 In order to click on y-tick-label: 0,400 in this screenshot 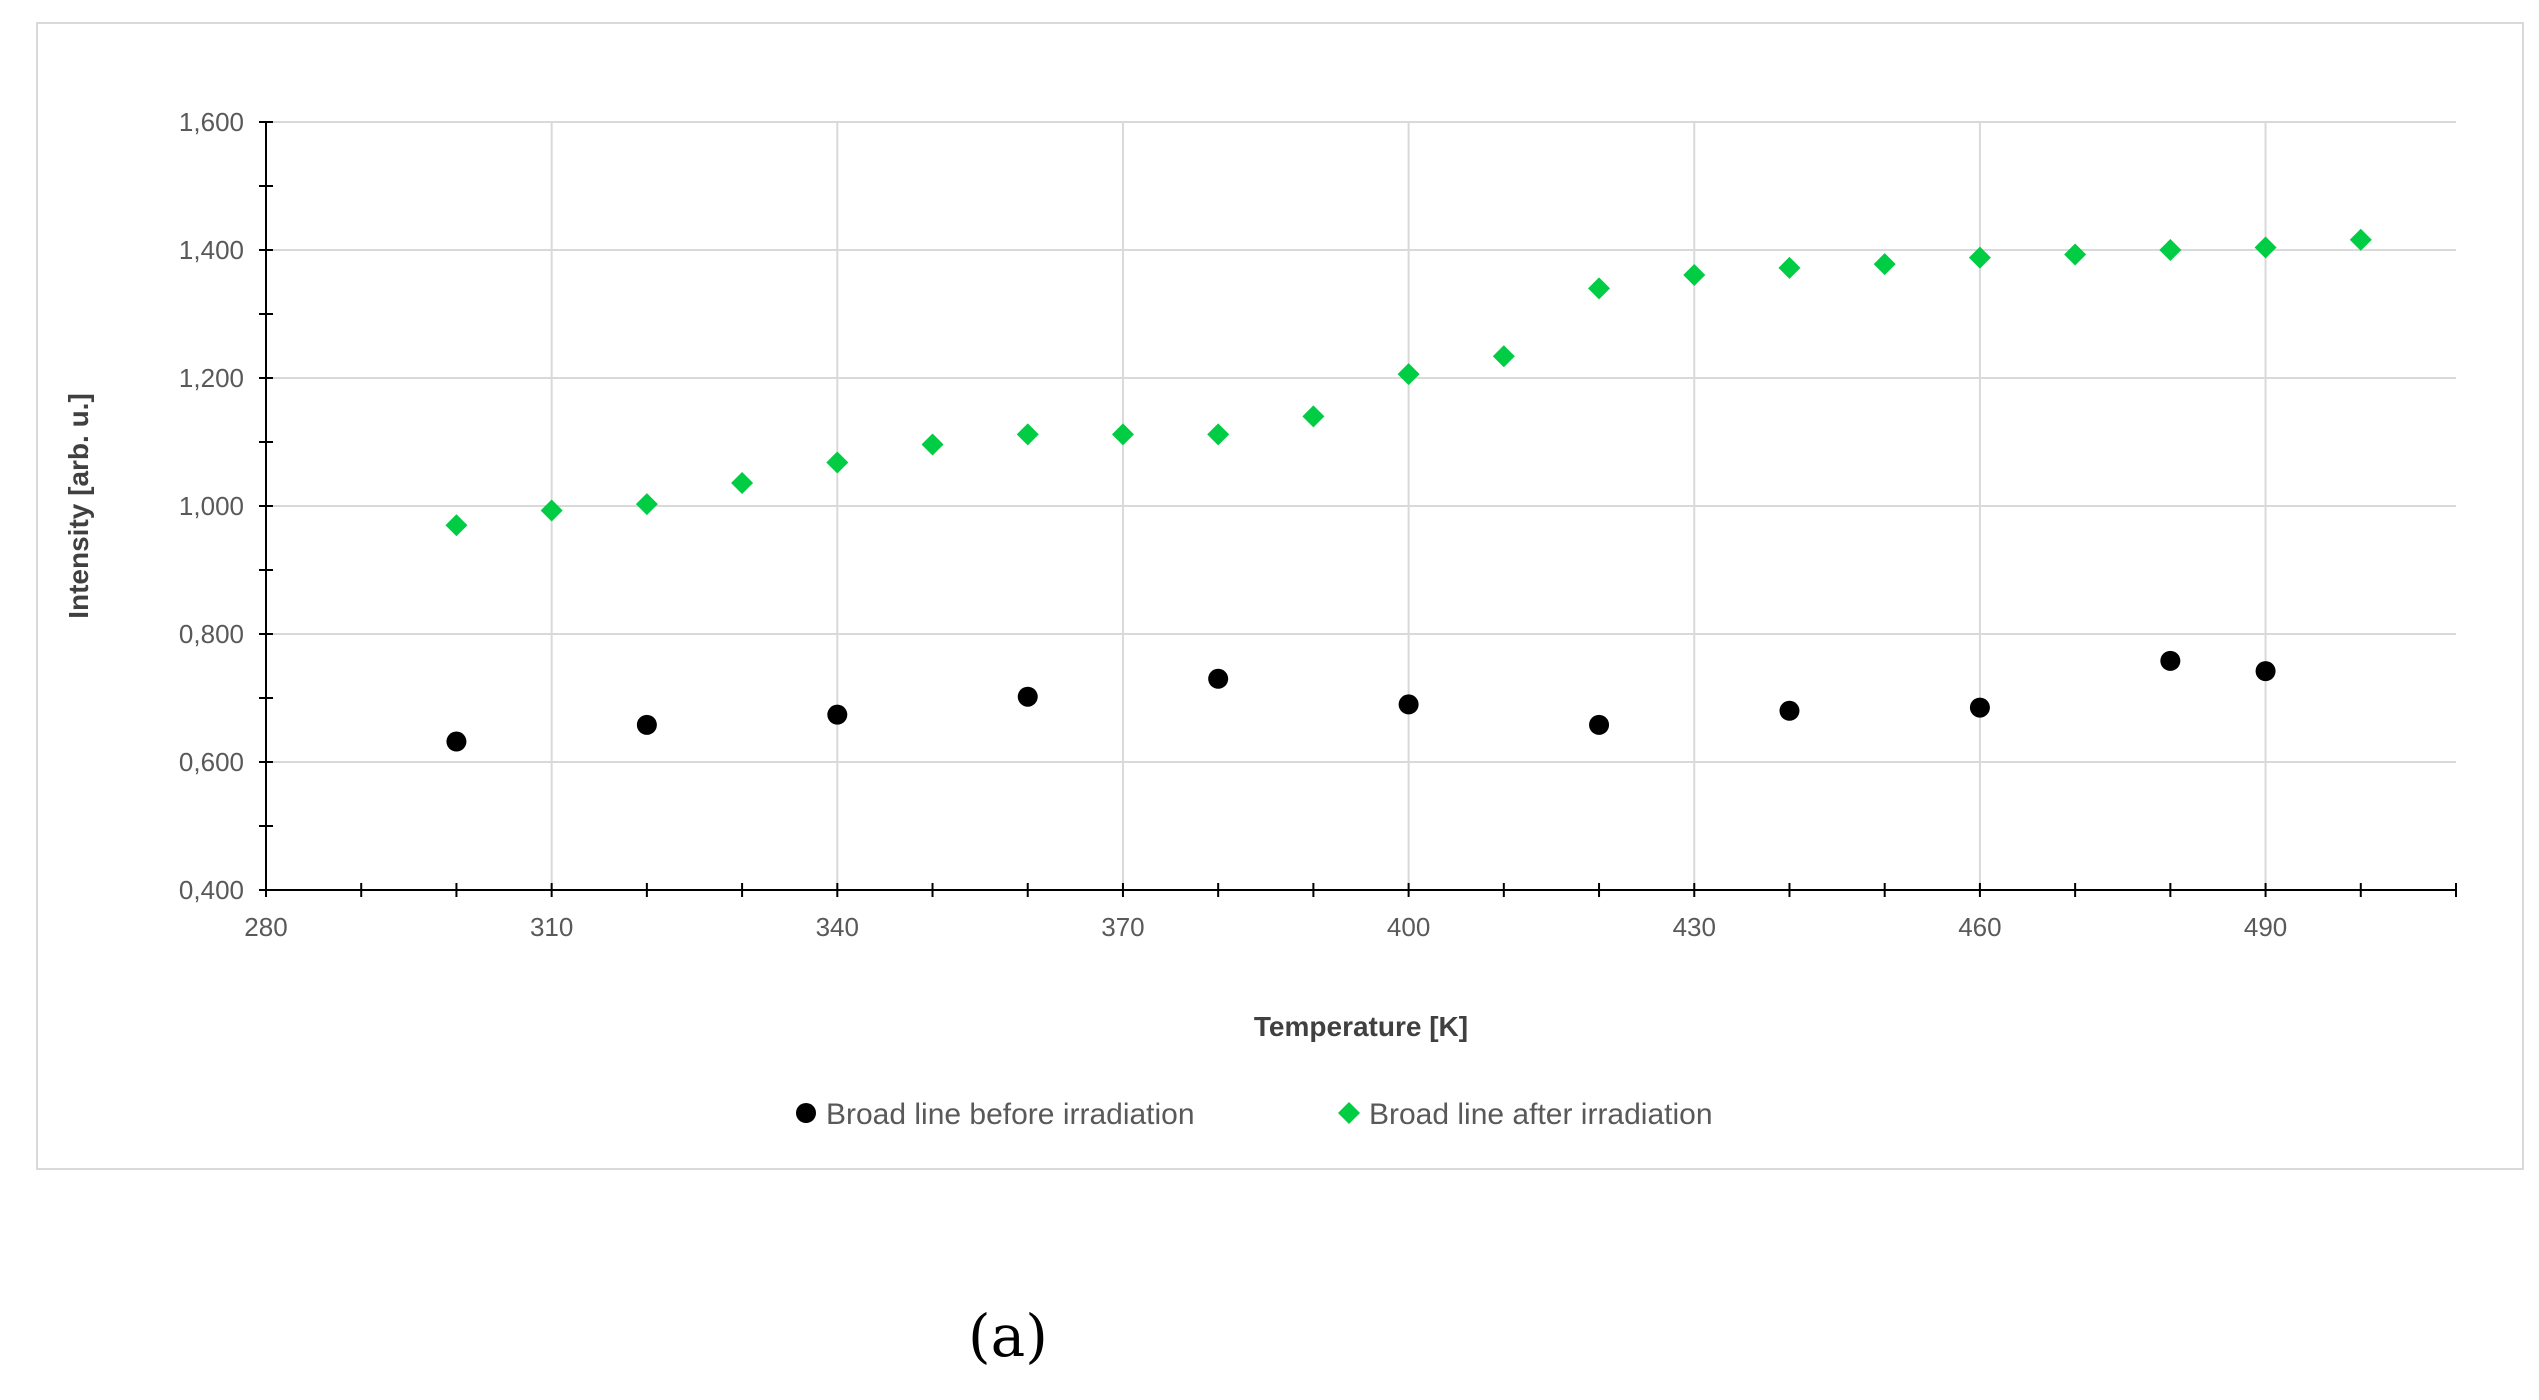, I will do `click(211, 890)`.